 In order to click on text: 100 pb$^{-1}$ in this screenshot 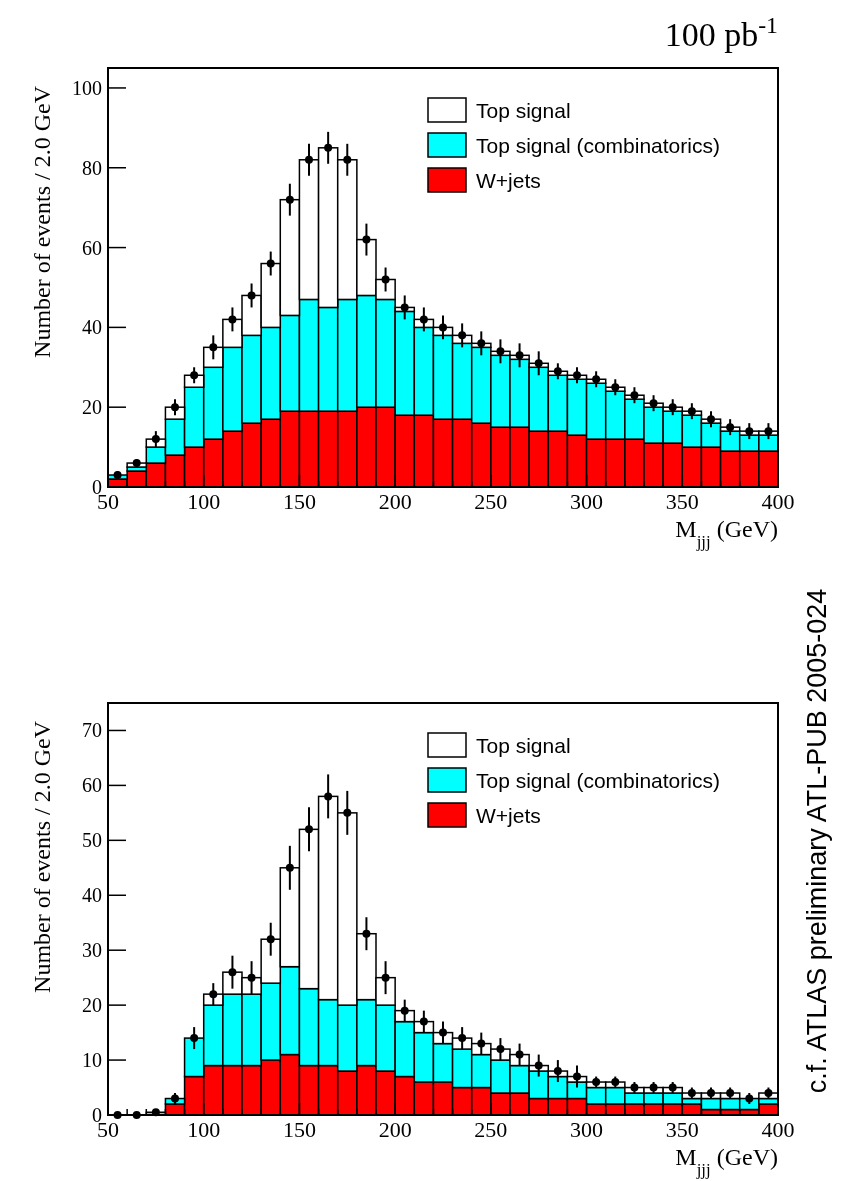, I will do `click(721, 32)`.